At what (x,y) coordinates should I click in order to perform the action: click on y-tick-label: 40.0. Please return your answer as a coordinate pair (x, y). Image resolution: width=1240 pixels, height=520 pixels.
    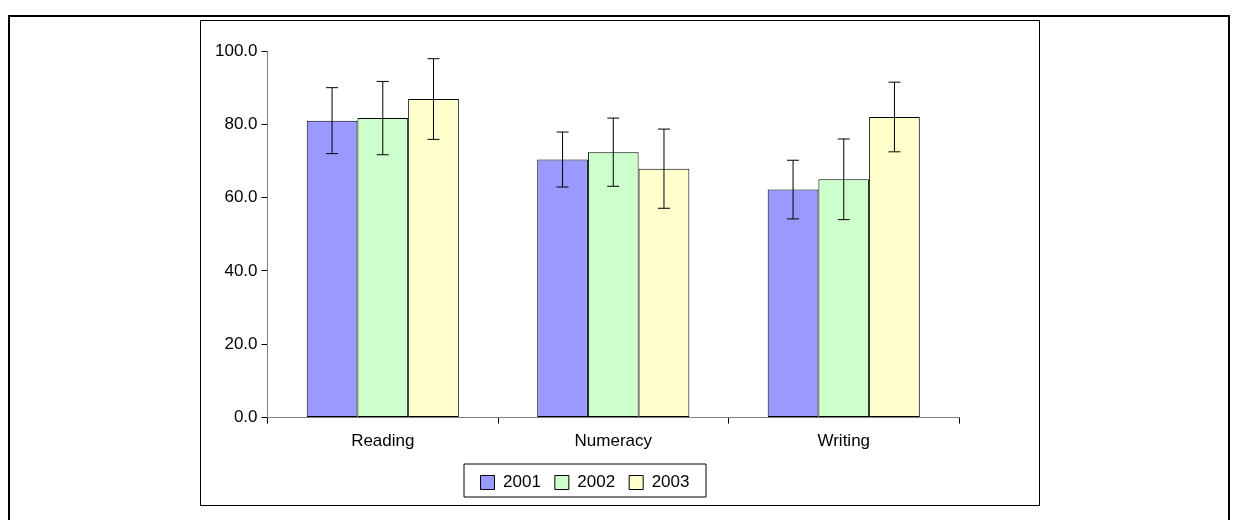
    Looking at the image, I should click on (241, 270).